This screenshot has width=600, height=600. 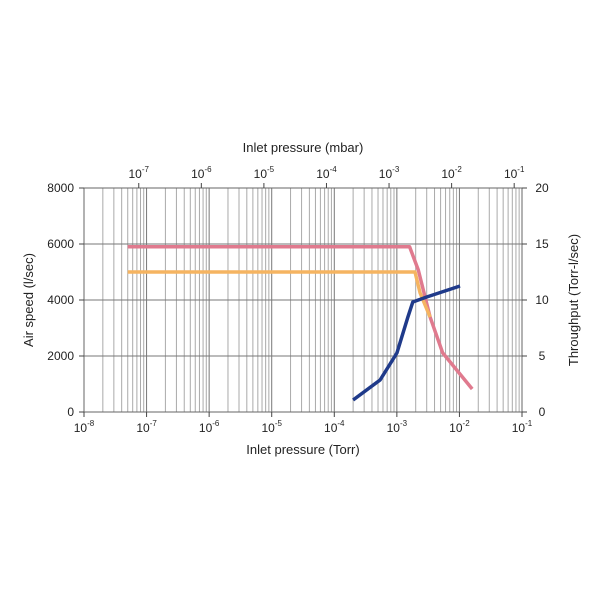 I want to click on x-tick-label: 10⁻³, so click(x=397, y=427).